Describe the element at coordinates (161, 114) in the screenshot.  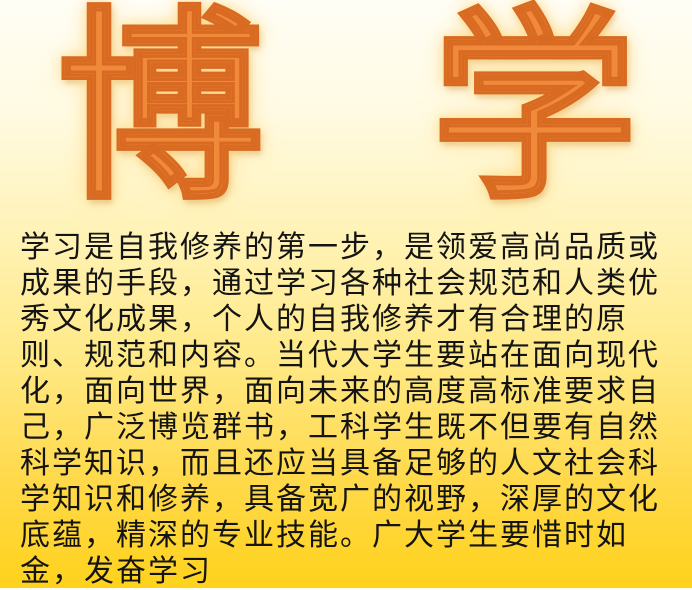
I see `title-char-bo: 博` at that location.